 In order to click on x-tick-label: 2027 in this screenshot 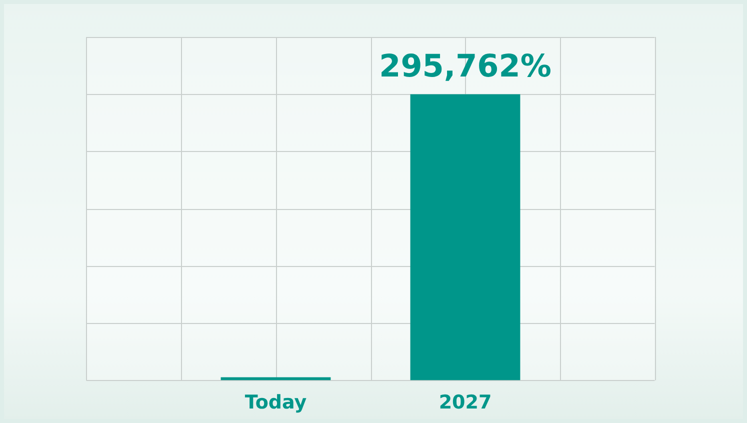, I will do `click(465, 403)`.